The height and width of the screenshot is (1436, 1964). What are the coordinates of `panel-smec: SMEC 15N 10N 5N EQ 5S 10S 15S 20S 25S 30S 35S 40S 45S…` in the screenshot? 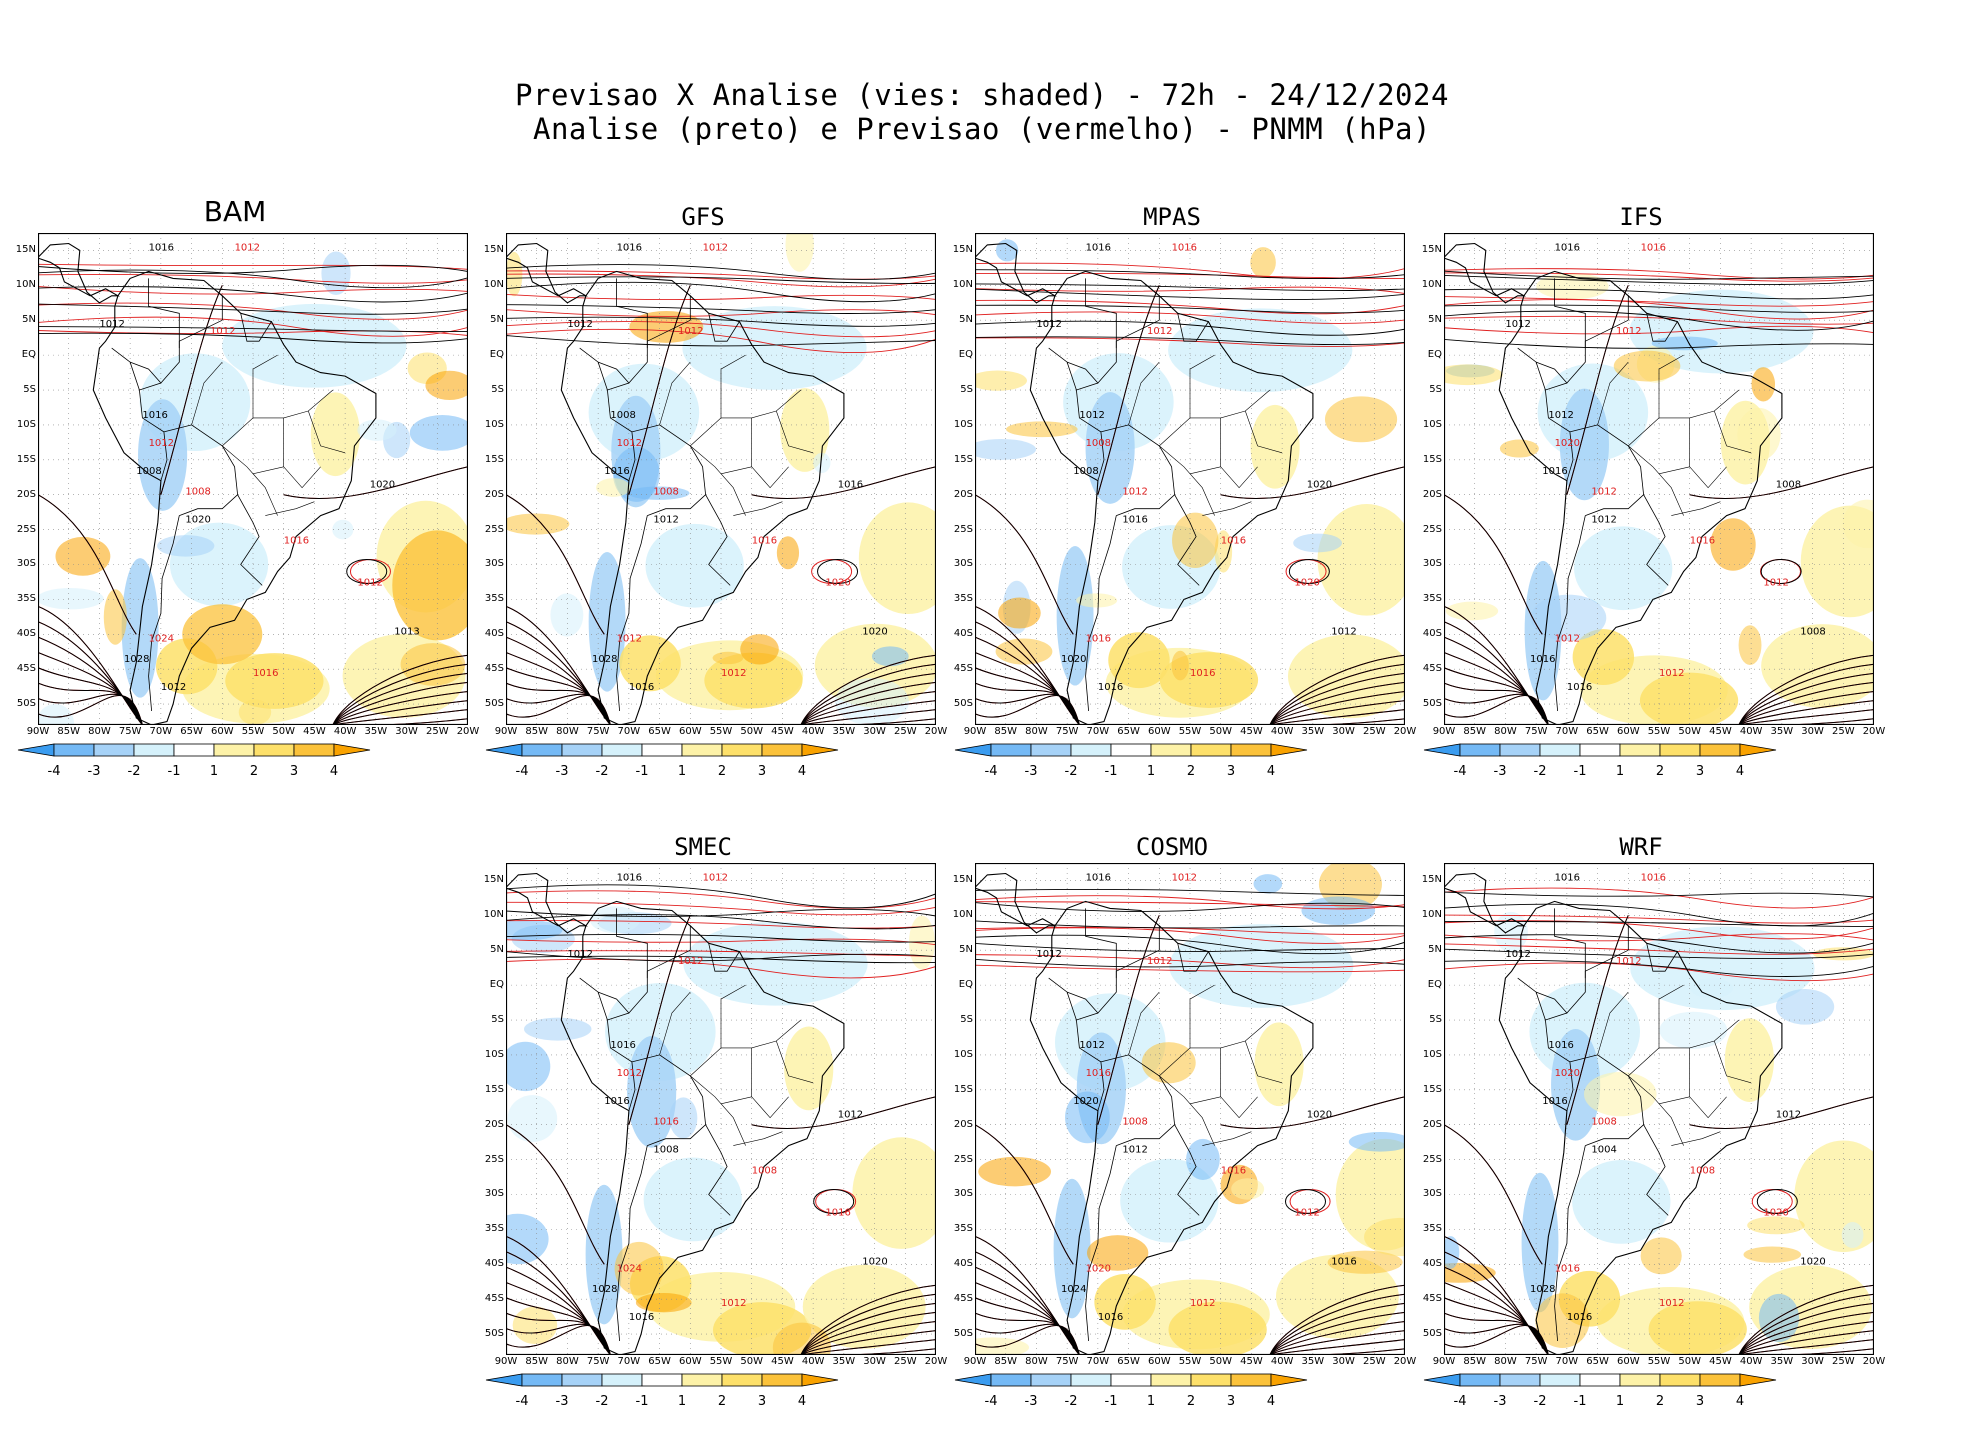 It's located at (708, 1112).